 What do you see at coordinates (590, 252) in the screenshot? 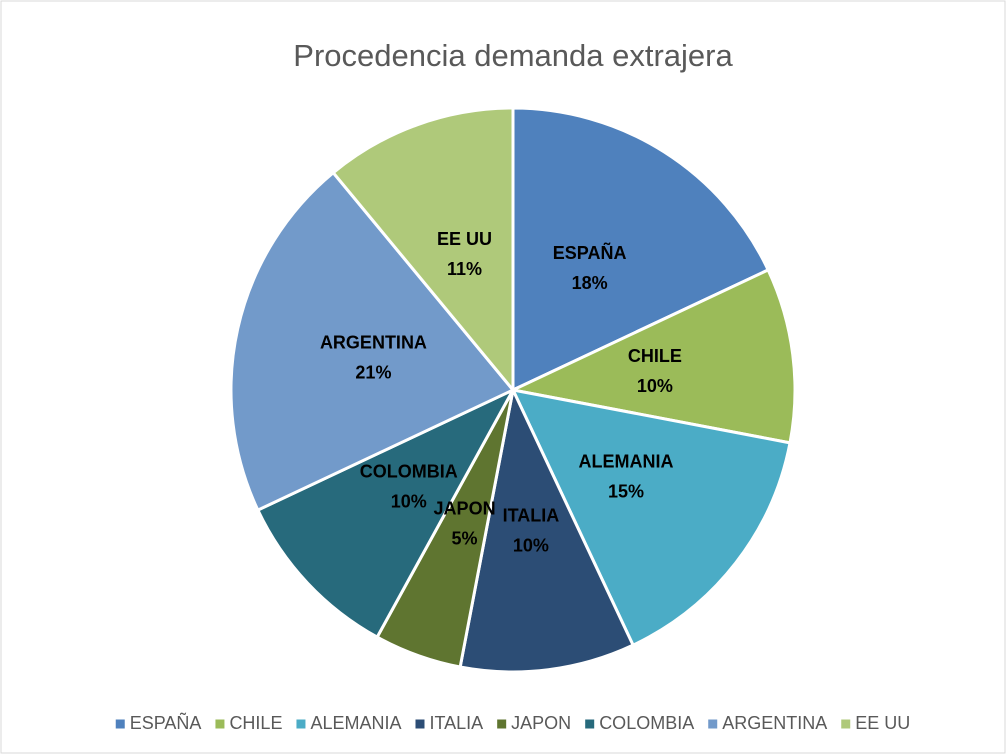
I see `data-label-category: ESPAÑA` at bounding box center [590, 252].